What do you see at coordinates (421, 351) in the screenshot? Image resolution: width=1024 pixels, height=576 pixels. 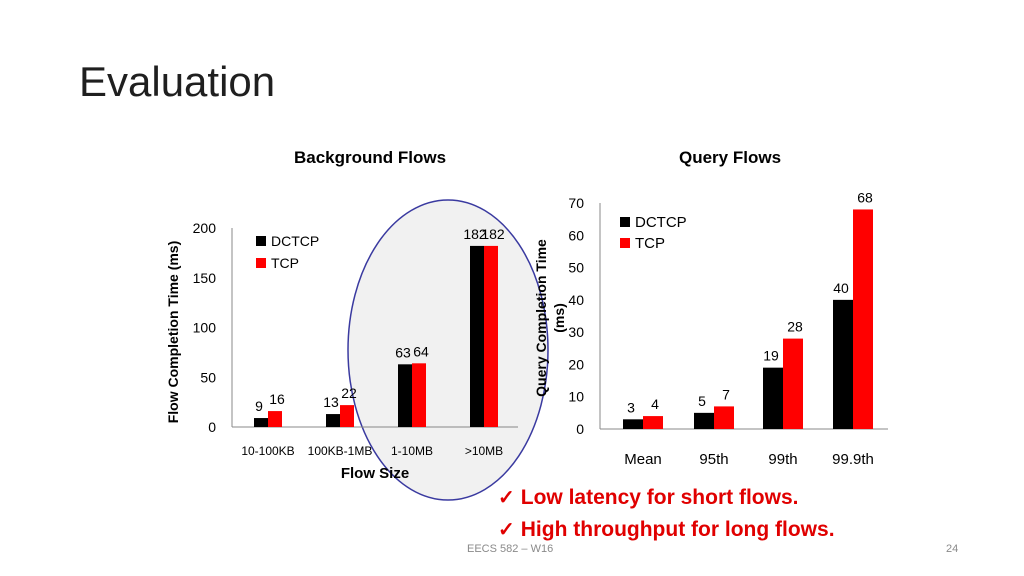 I see `background-data-label: 64` at bounding box center [421, 351].